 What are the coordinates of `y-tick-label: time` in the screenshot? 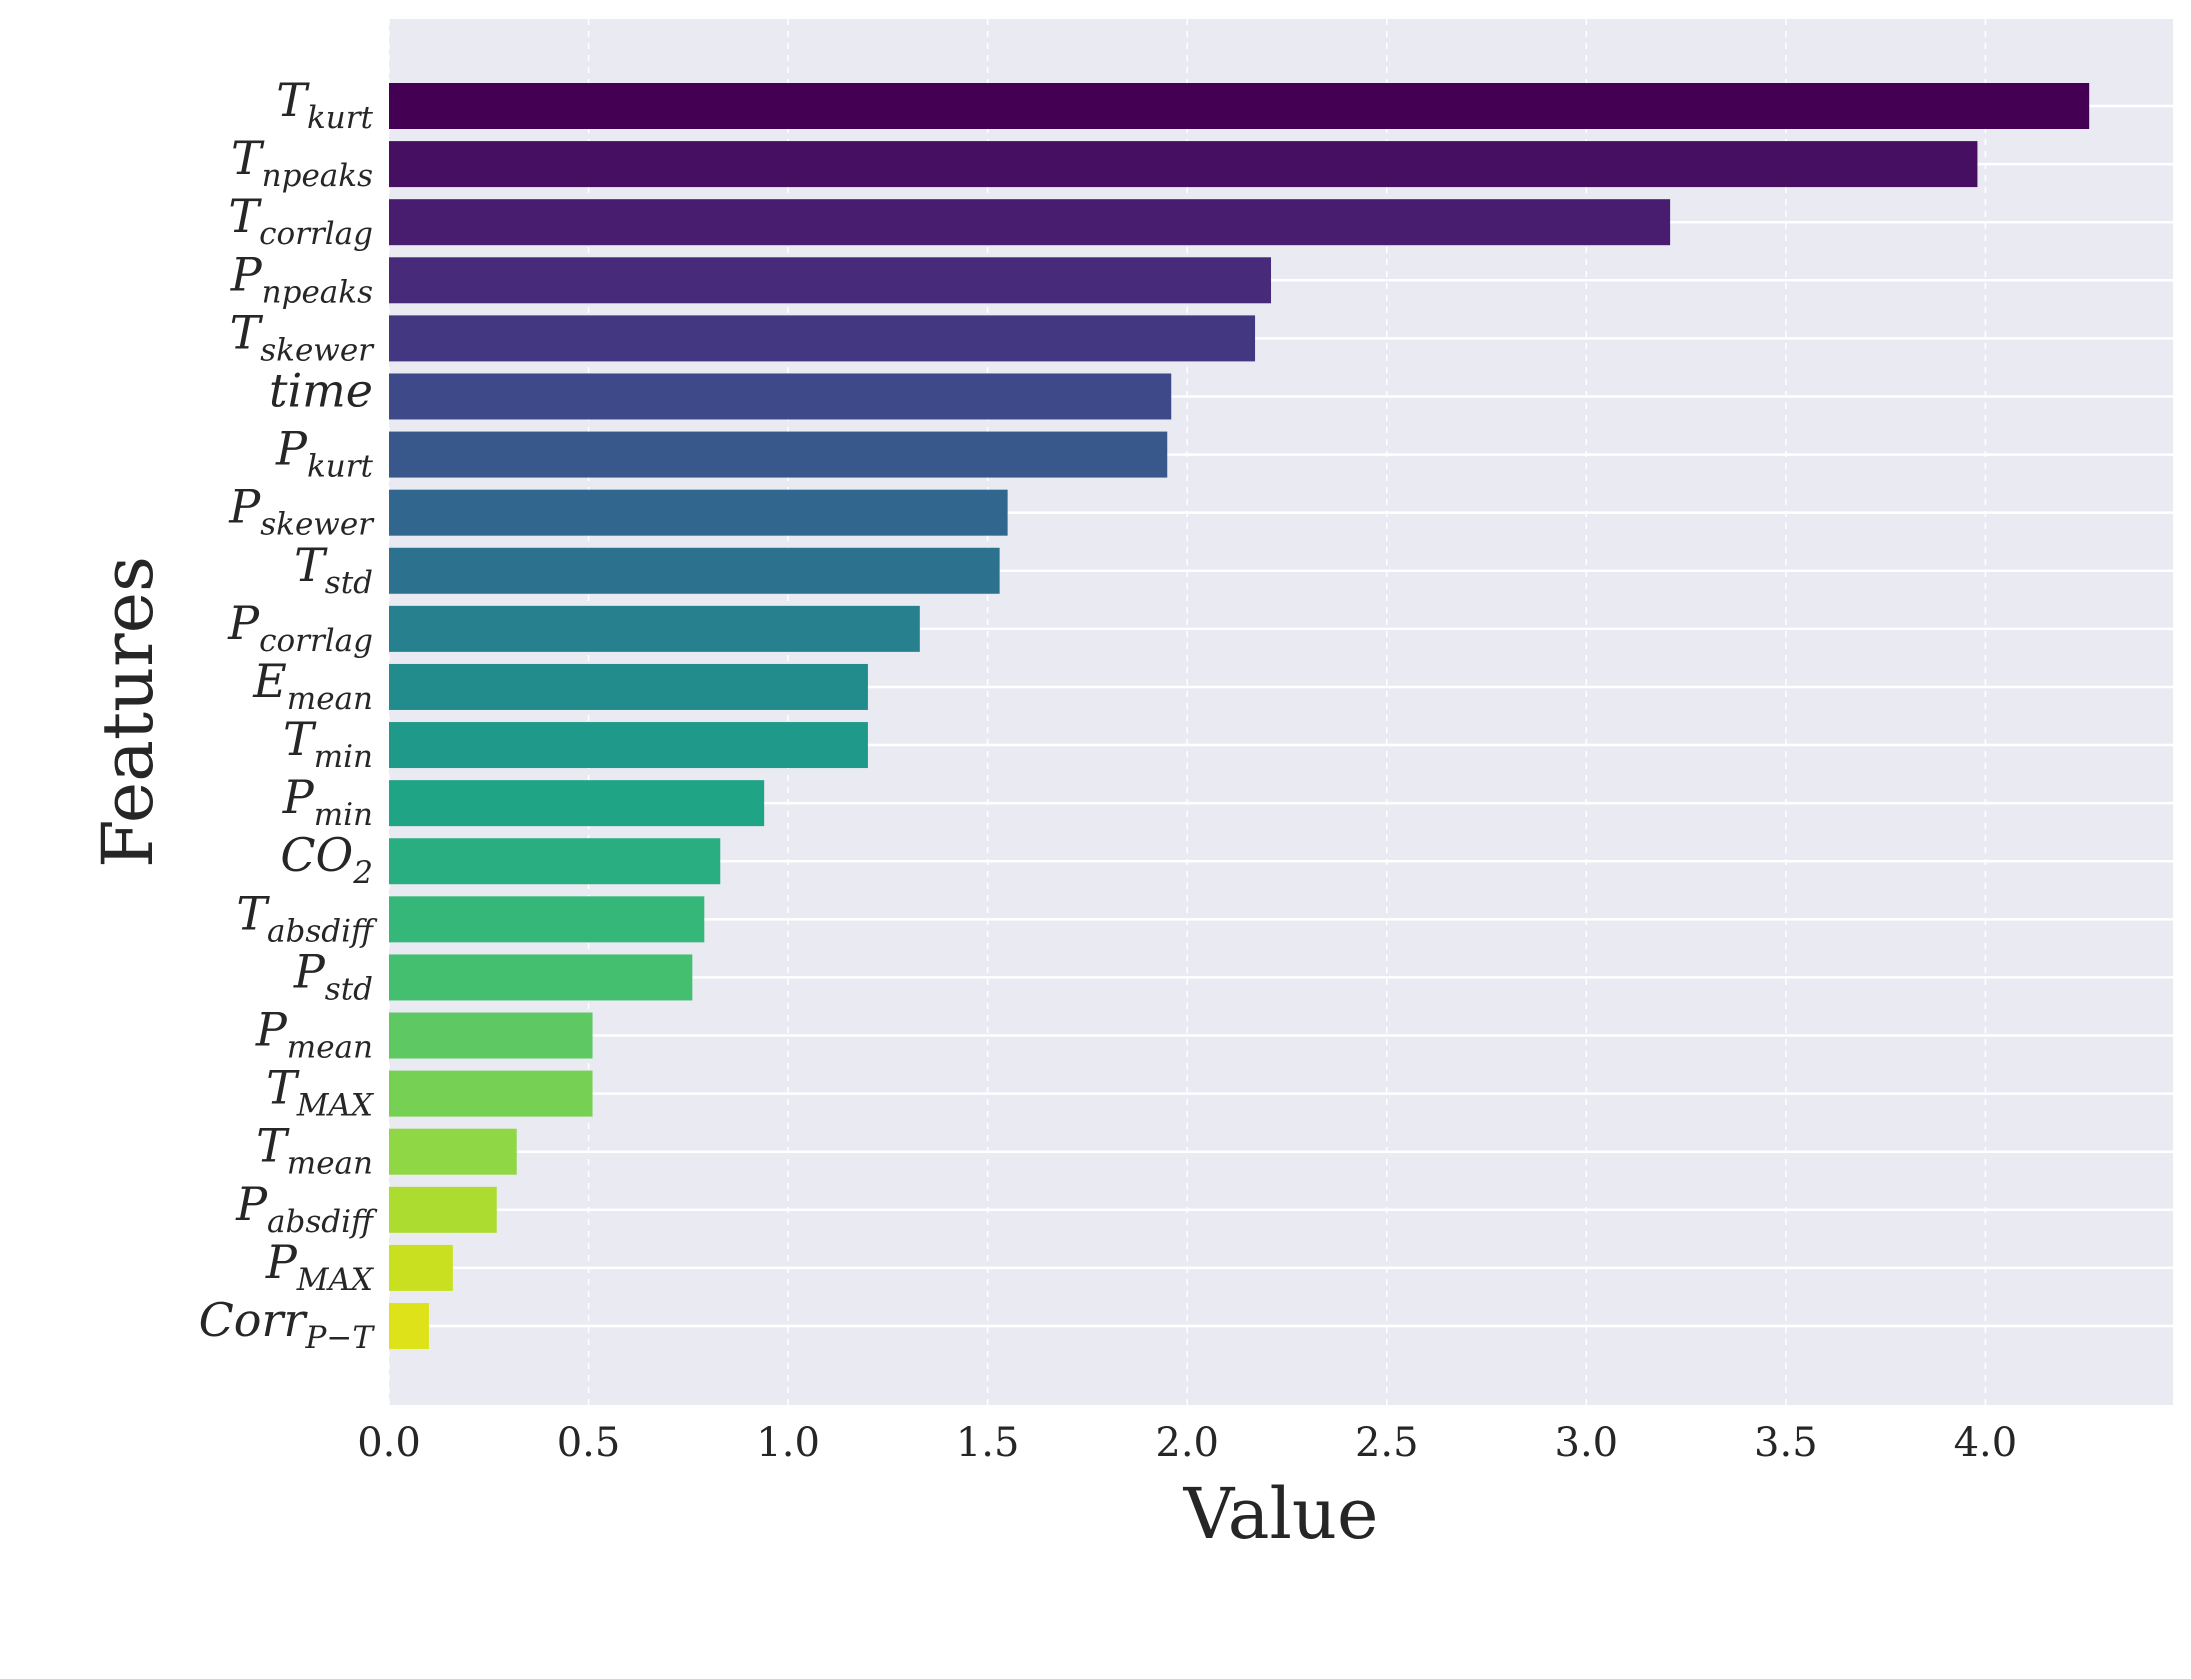 It's located at (321, 390).